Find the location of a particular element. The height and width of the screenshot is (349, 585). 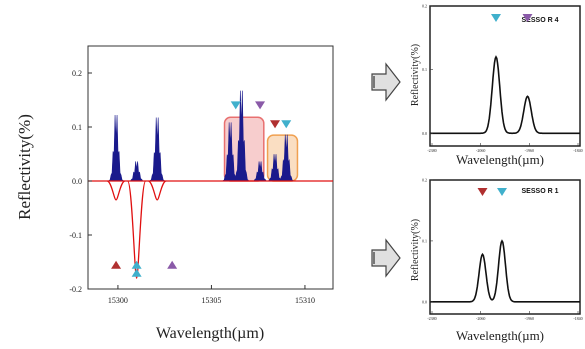

top-spectrum-line is located at coordinates (505, 95).